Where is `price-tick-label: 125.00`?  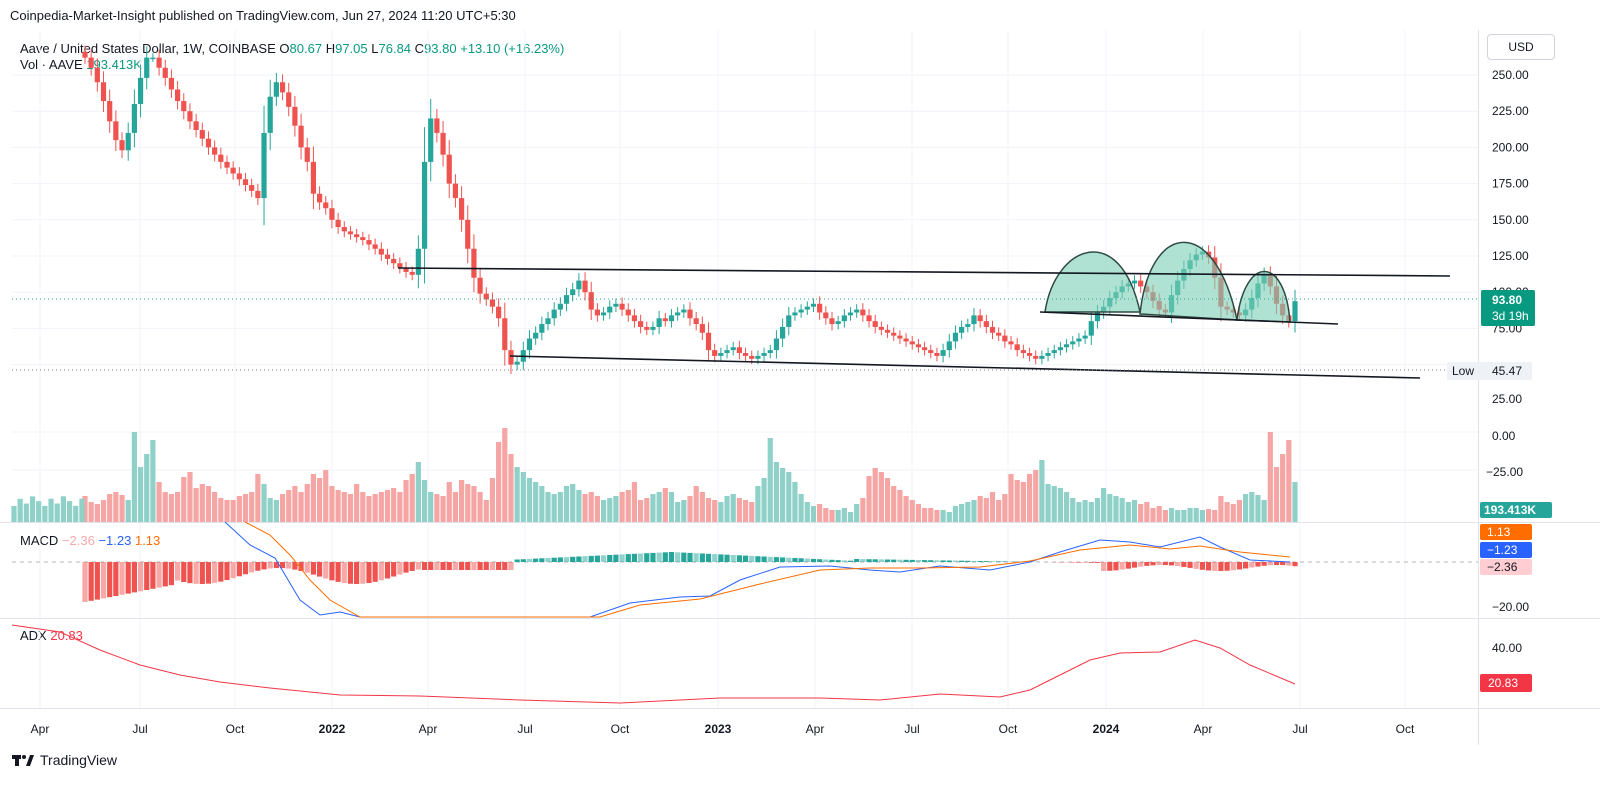 price-tick-label: 125.00 is located at coordinates (1510, 256).